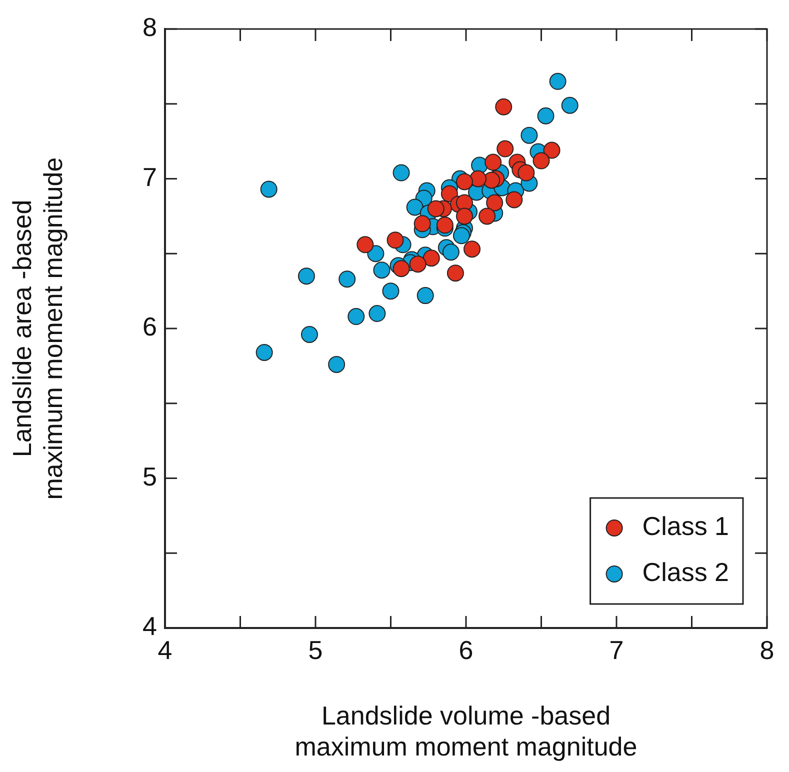 The image size is (789, 772). What do you see at coordinates (686, 526) in the screenshot?
I see `legend-label: Class 1` at bounding box center [686, 526].